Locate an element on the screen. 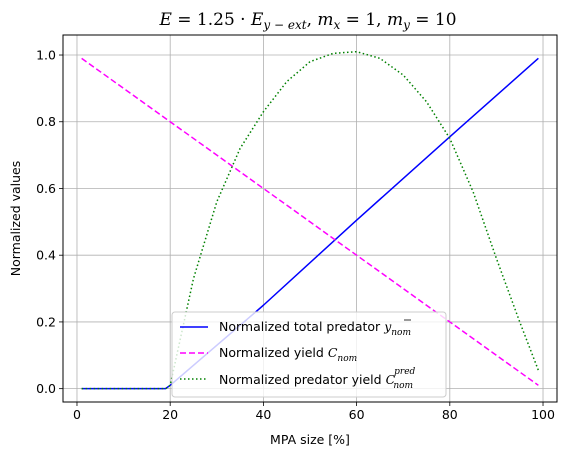 The width and height of the screenshot is (567, 457). title-lhs: E is located at coordinates (165, 20).